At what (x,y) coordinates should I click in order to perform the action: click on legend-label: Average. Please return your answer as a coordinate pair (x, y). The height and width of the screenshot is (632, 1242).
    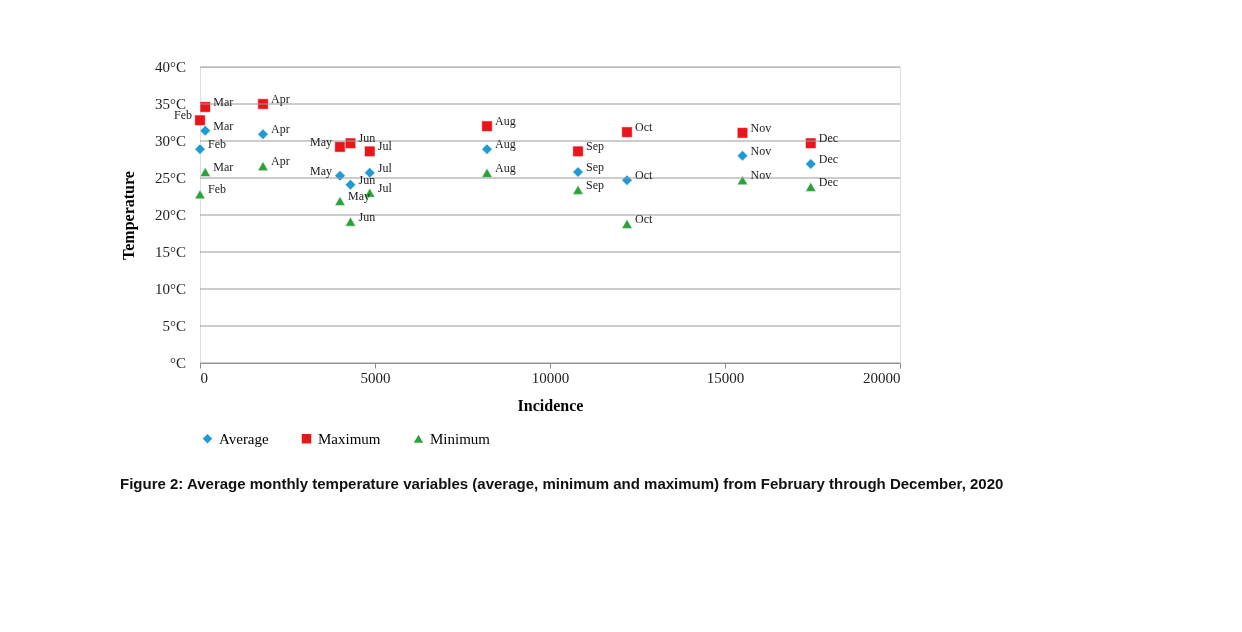
    Looking at the image, I should click on (244, 438).